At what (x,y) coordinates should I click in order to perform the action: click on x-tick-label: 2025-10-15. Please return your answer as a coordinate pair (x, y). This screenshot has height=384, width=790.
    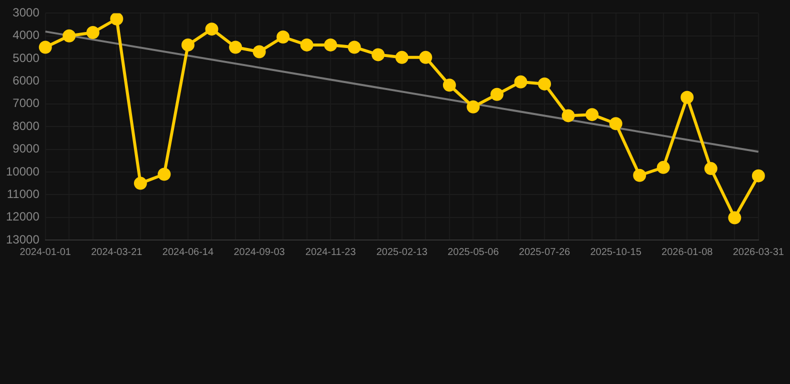
    Looking at the image, I should click on (616, 252).